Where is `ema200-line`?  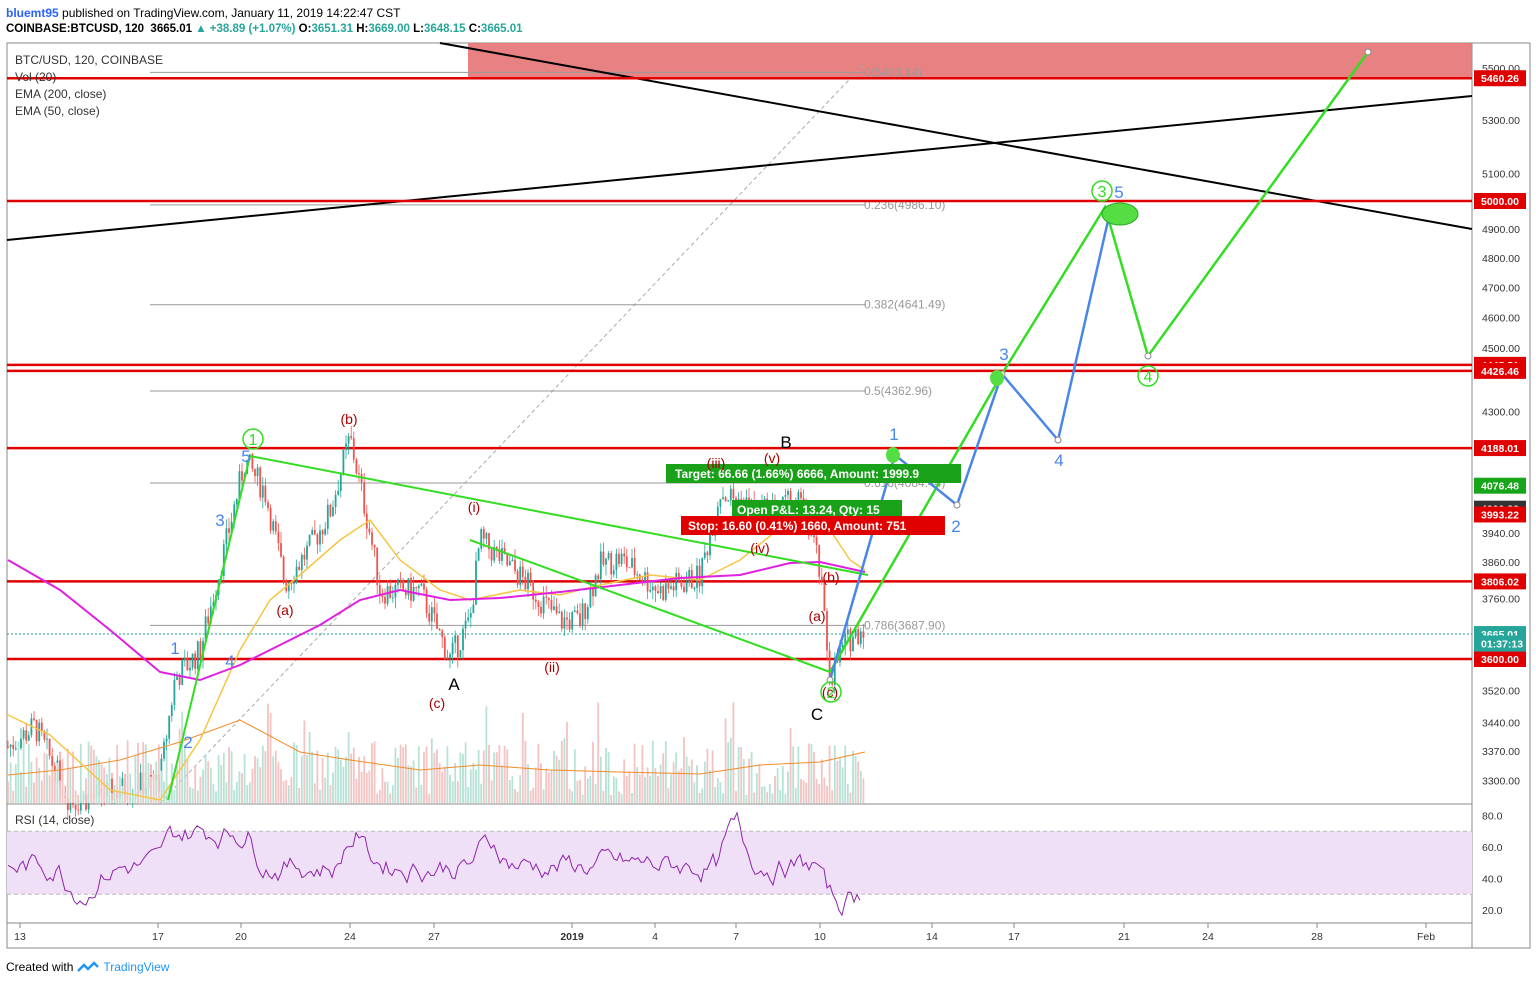
ema200-line is located at coordinates (436, 620).